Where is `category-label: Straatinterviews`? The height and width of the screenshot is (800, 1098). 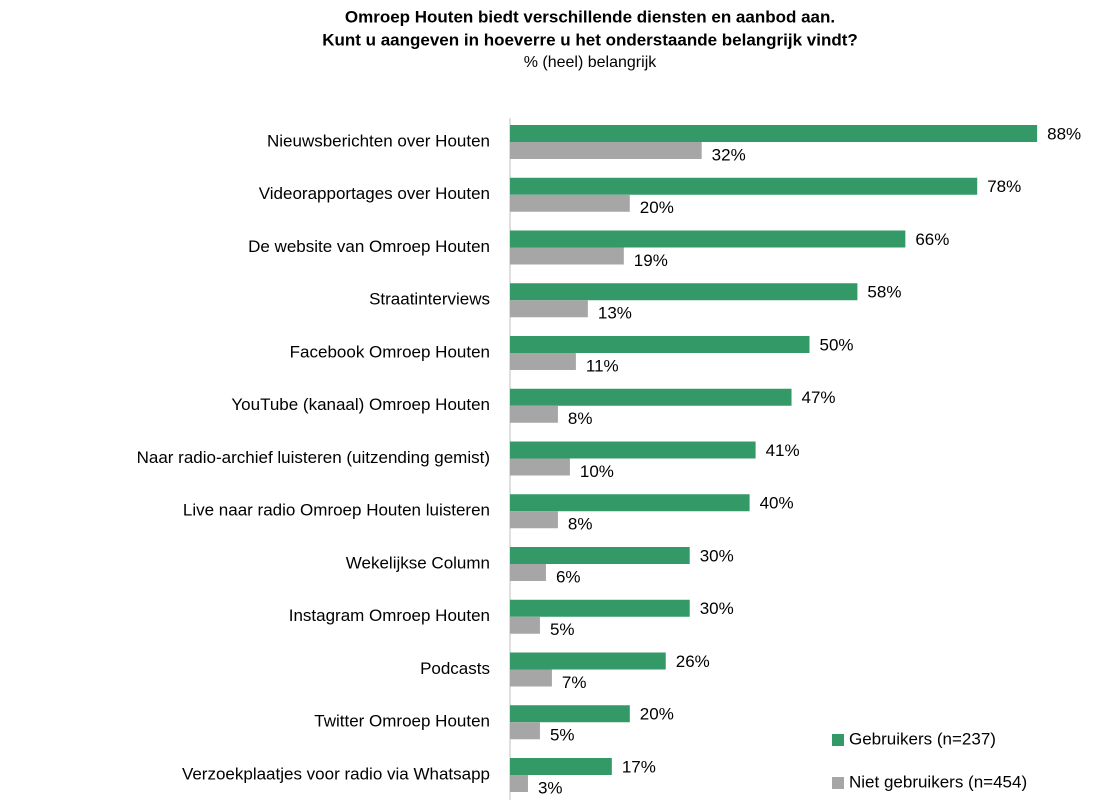 category-label: Straatinterviews is located at coordinates (429, 299).